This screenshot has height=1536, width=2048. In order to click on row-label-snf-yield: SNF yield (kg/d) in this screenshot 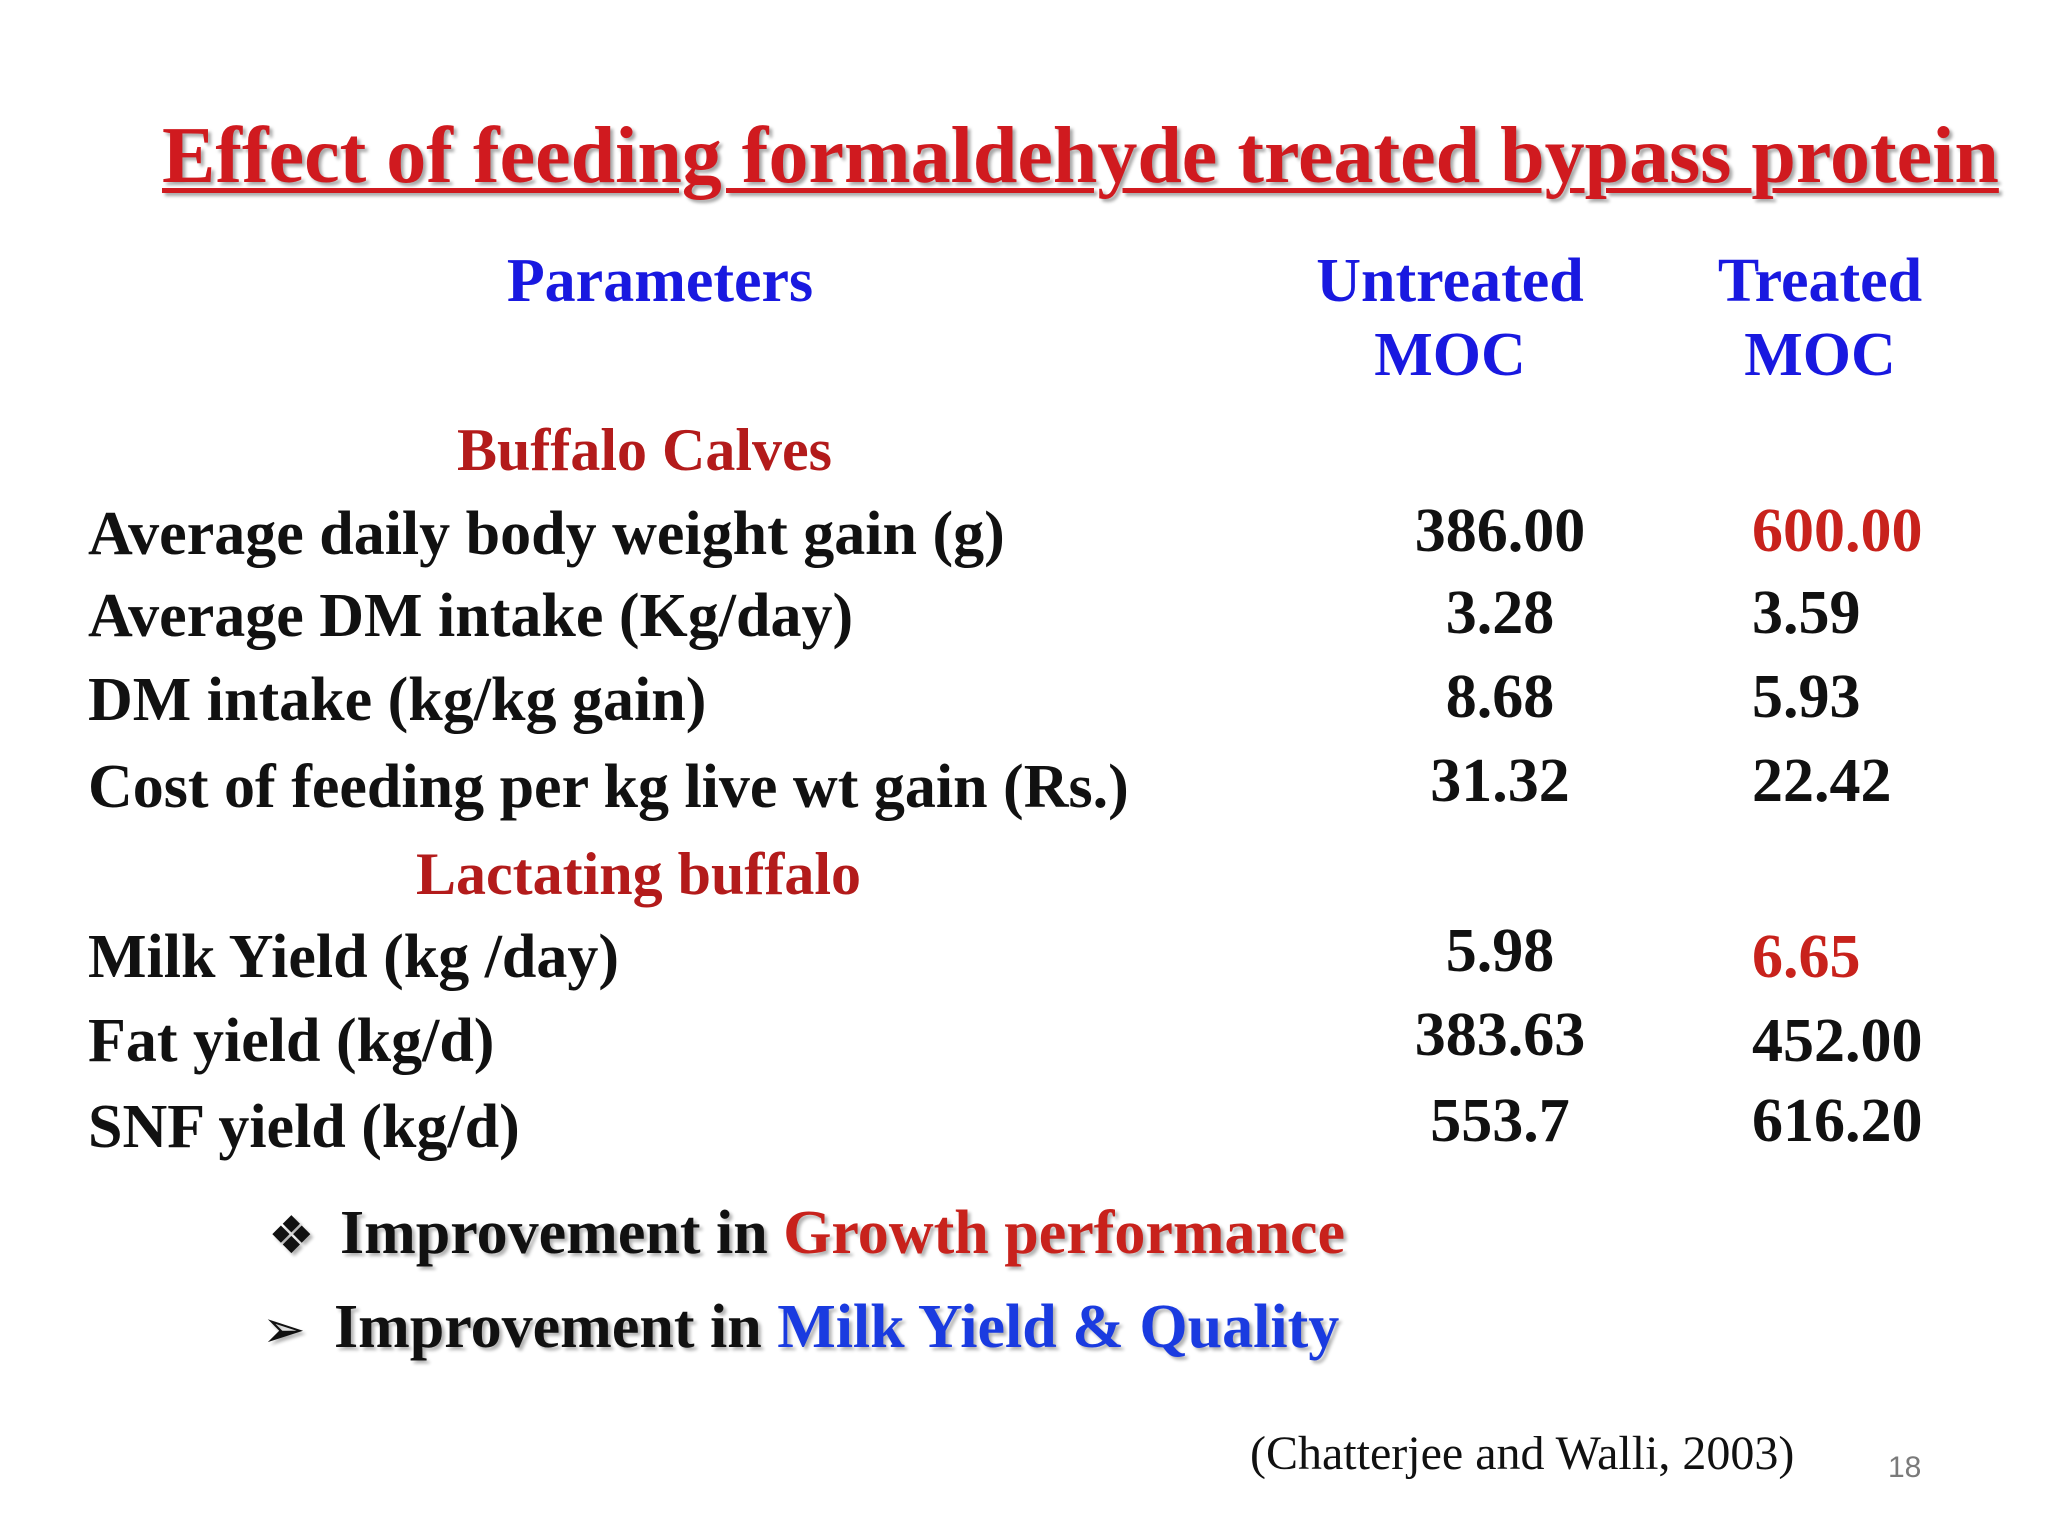, I will do `click(304, 1127)`.